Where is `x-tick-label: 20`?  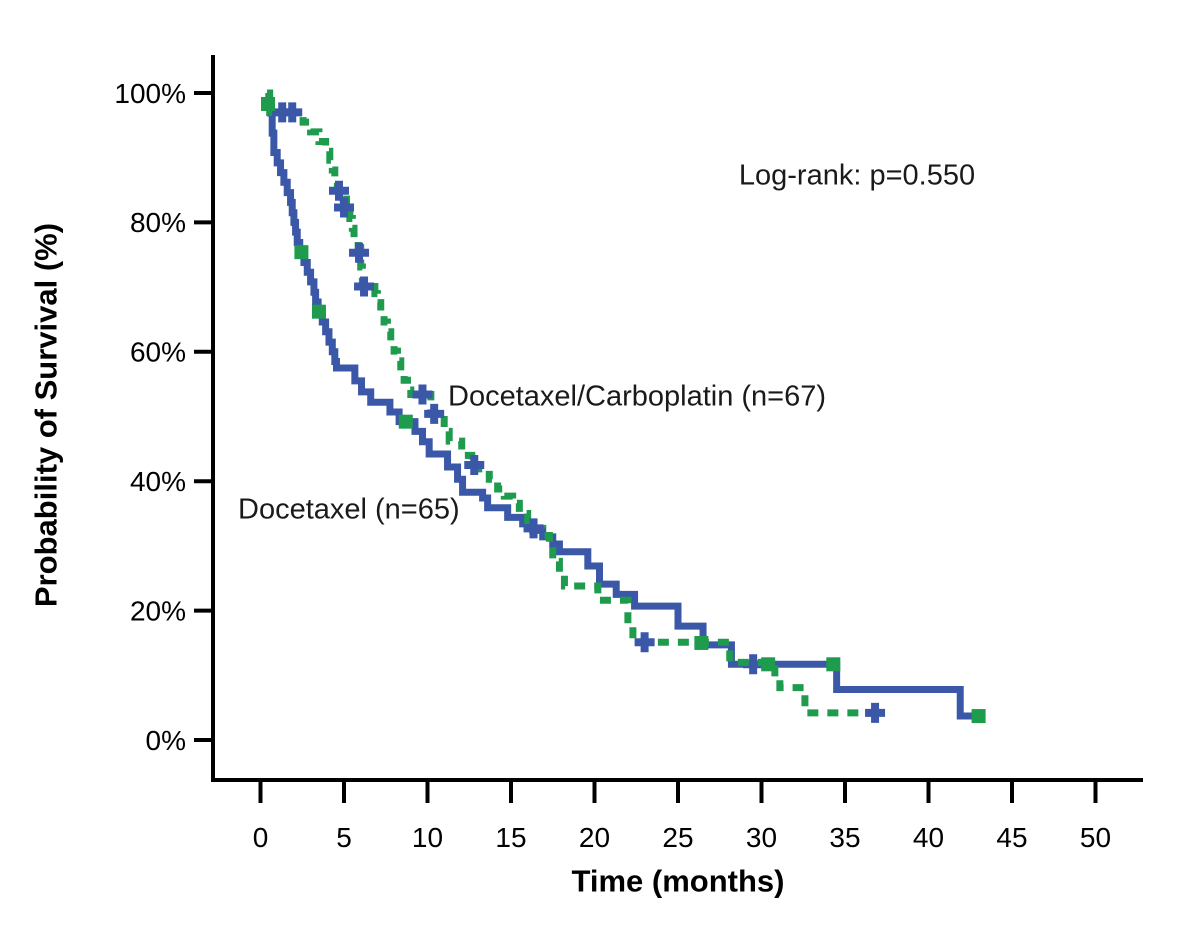 x-tick-label: 20 is located at coordinates (594, 837).